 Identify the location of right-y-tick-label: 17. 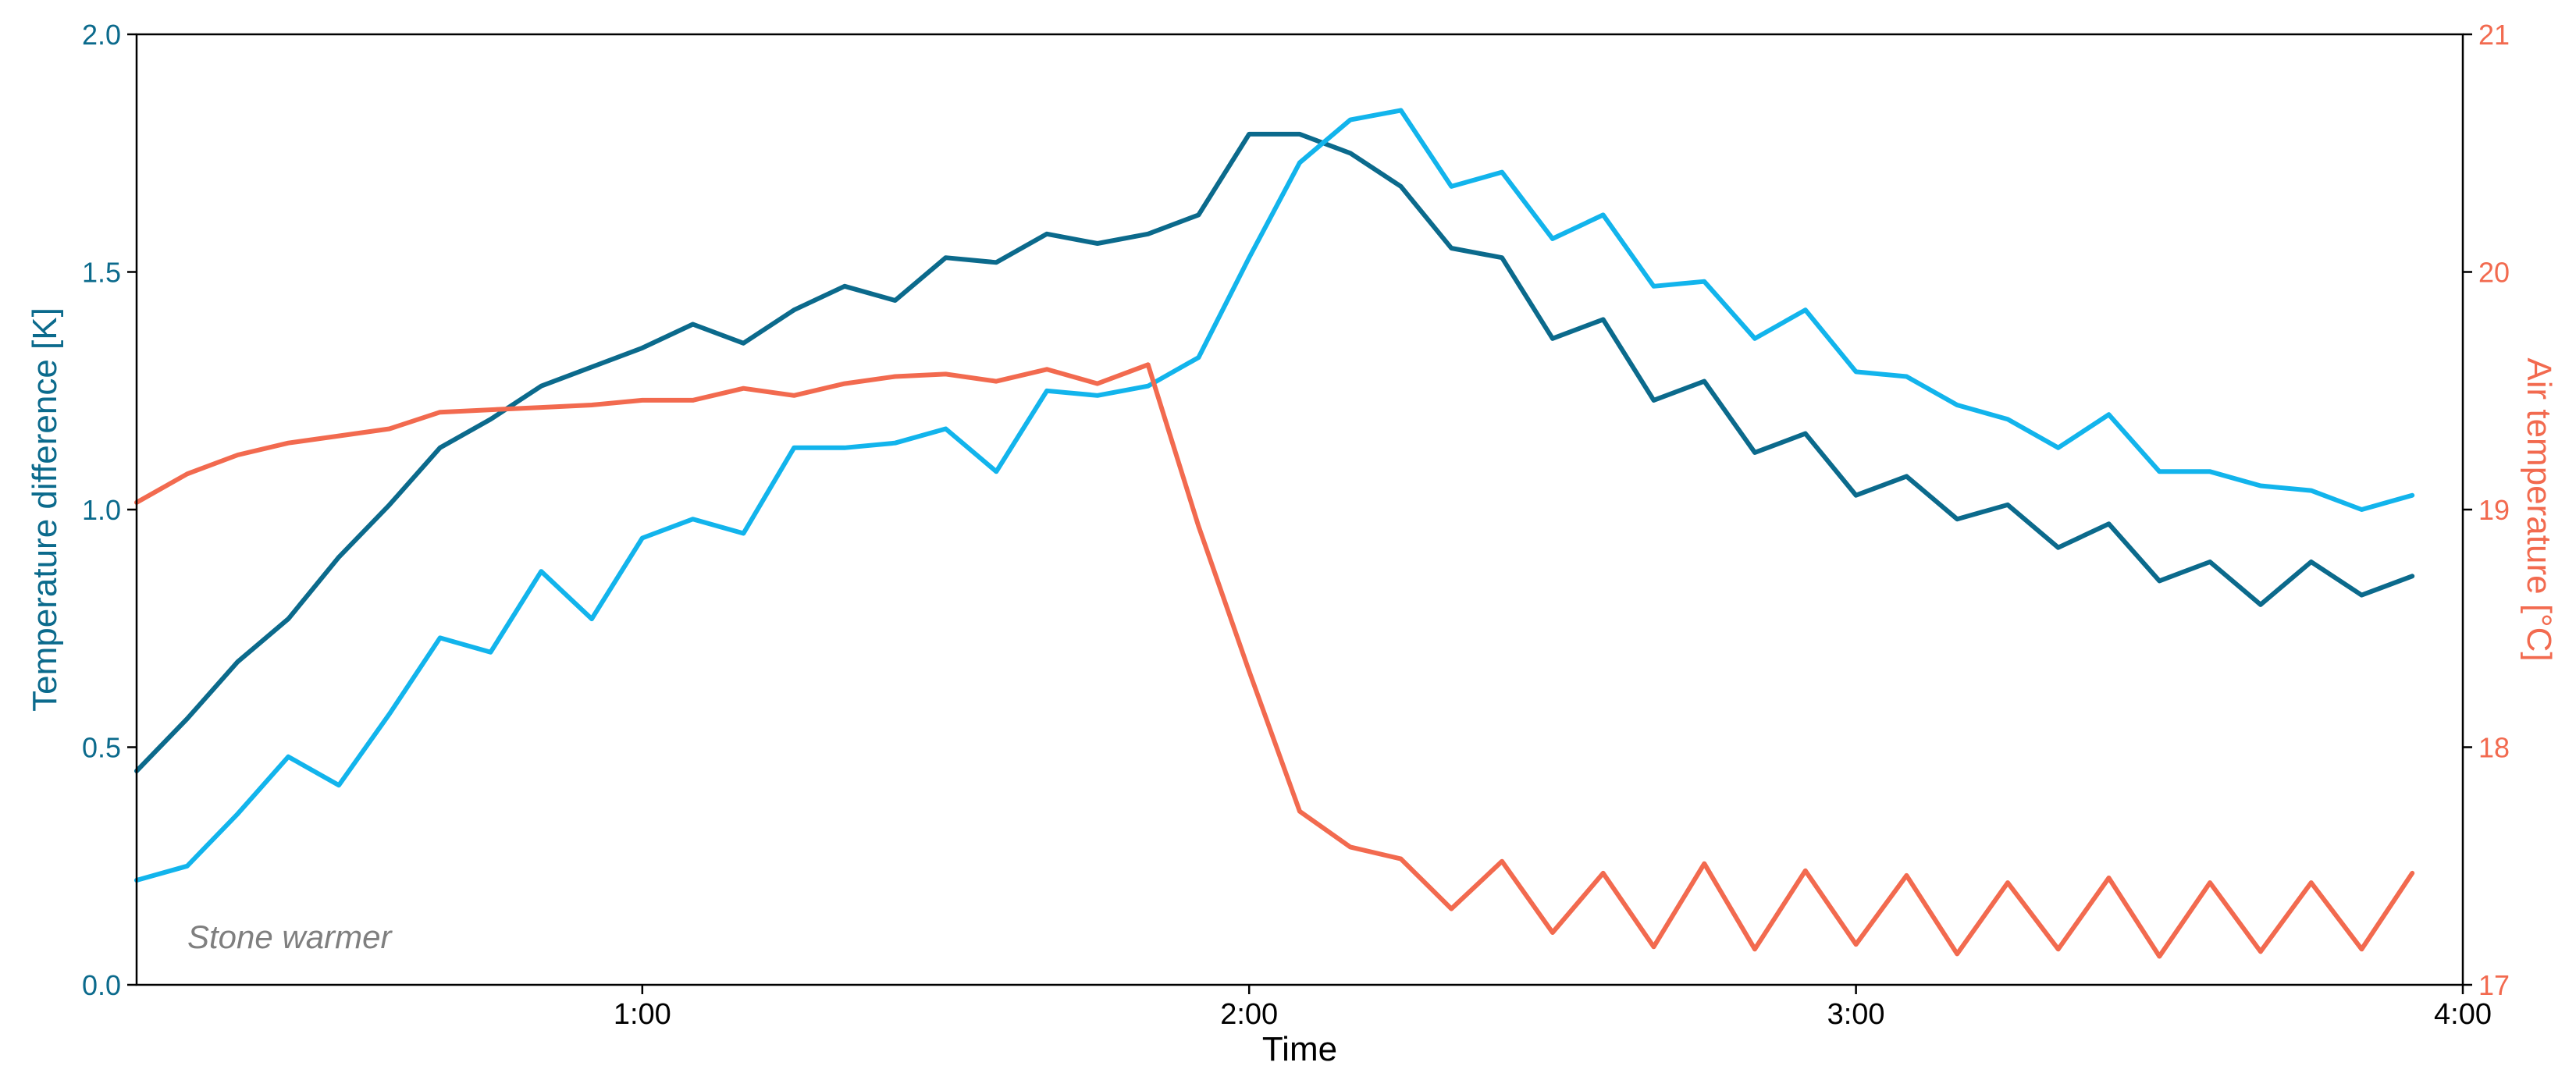
(2494, 985).